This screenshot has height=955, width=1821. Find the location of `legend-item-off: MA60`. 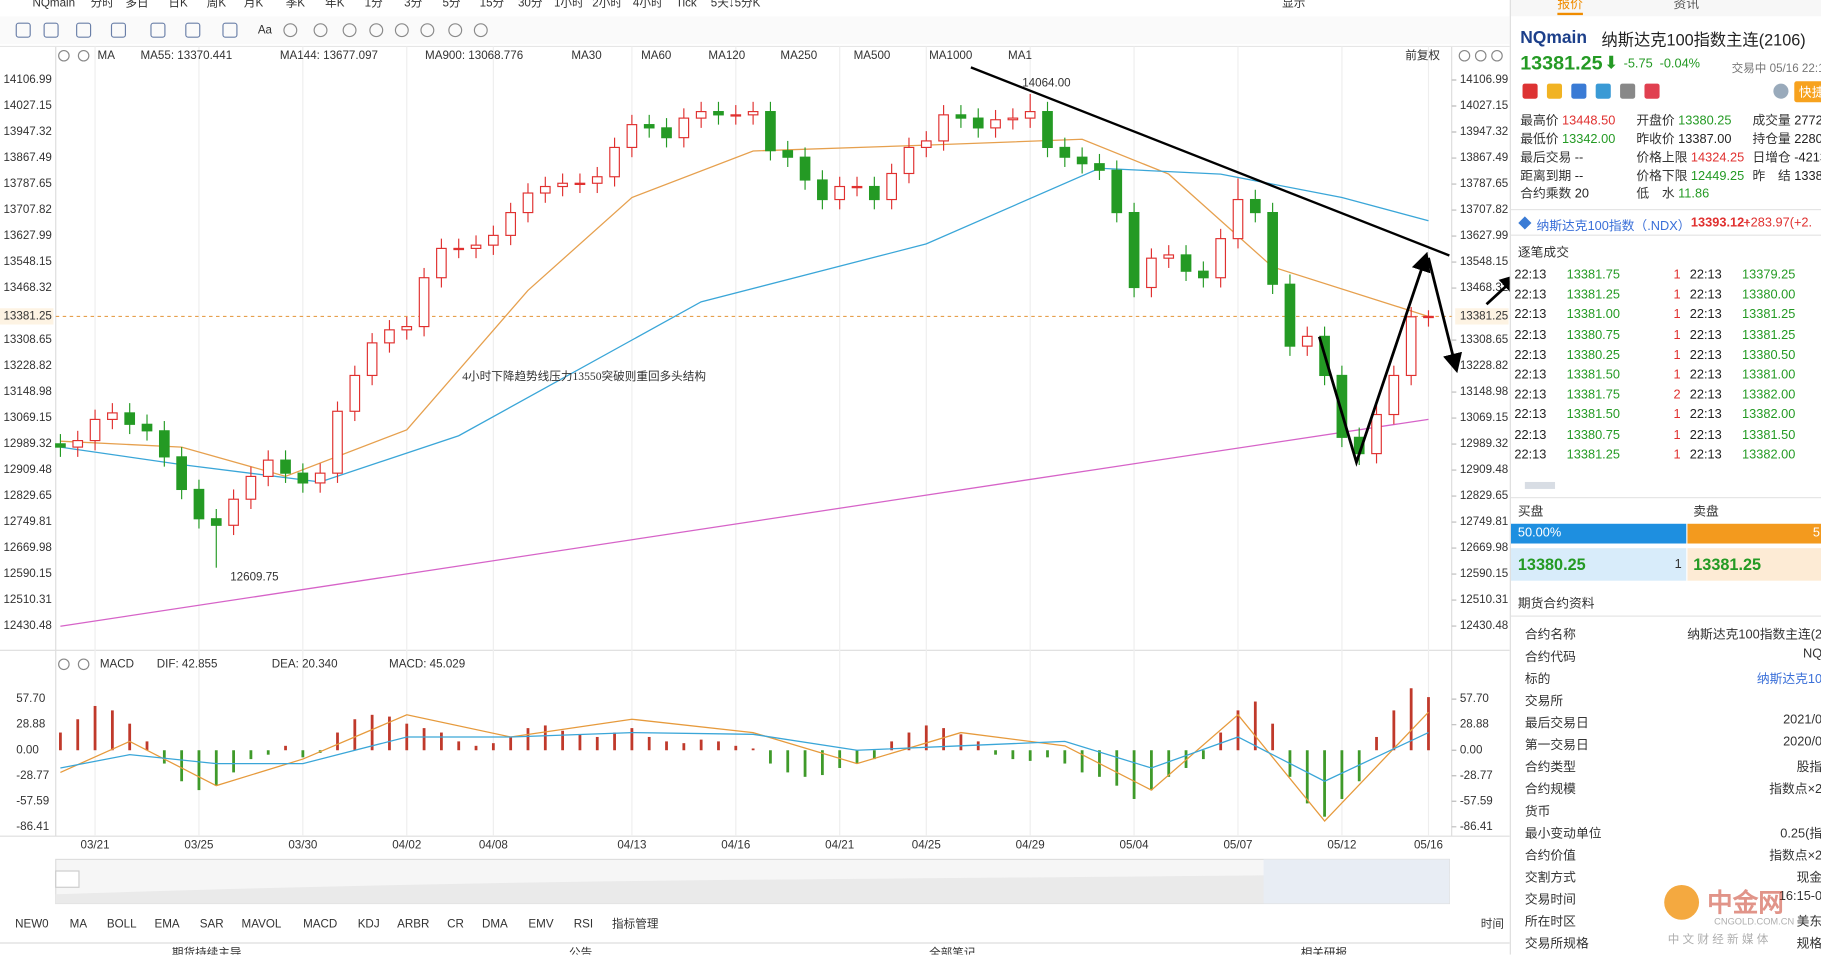

legend-item-off: MA60 is located at coordinates (656, 55).